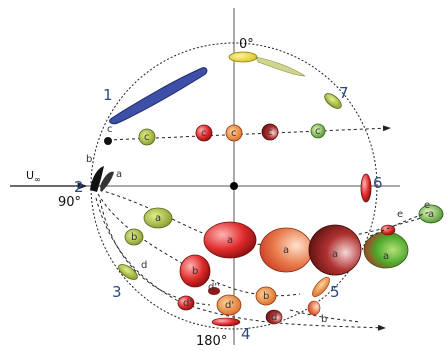  Describe the element at coordinates (386, 250) in the screenshot. I see `a-green-blob` at that location.